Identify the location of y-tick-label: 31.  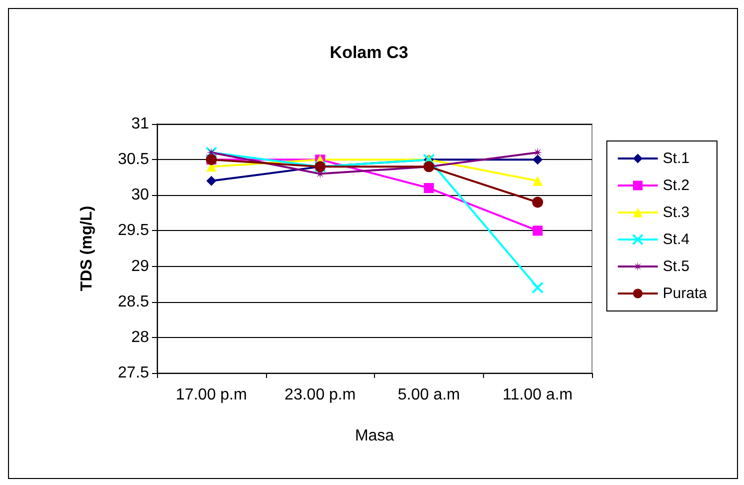
(140, 124).